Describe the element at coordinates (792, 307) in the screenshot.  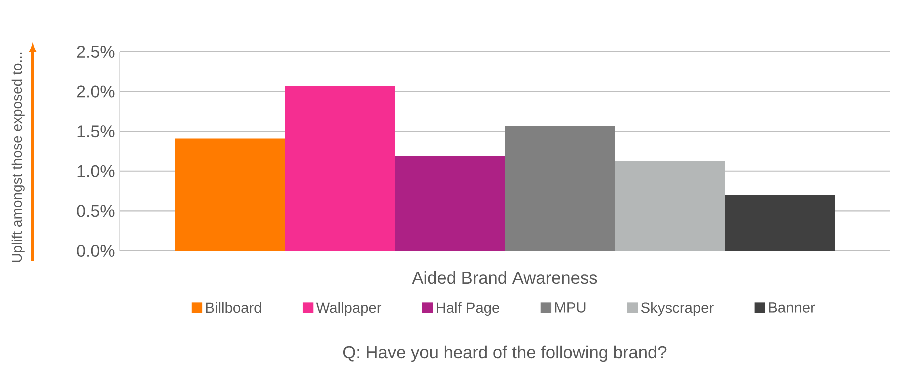
I see `legend-label: Banner` at that location.